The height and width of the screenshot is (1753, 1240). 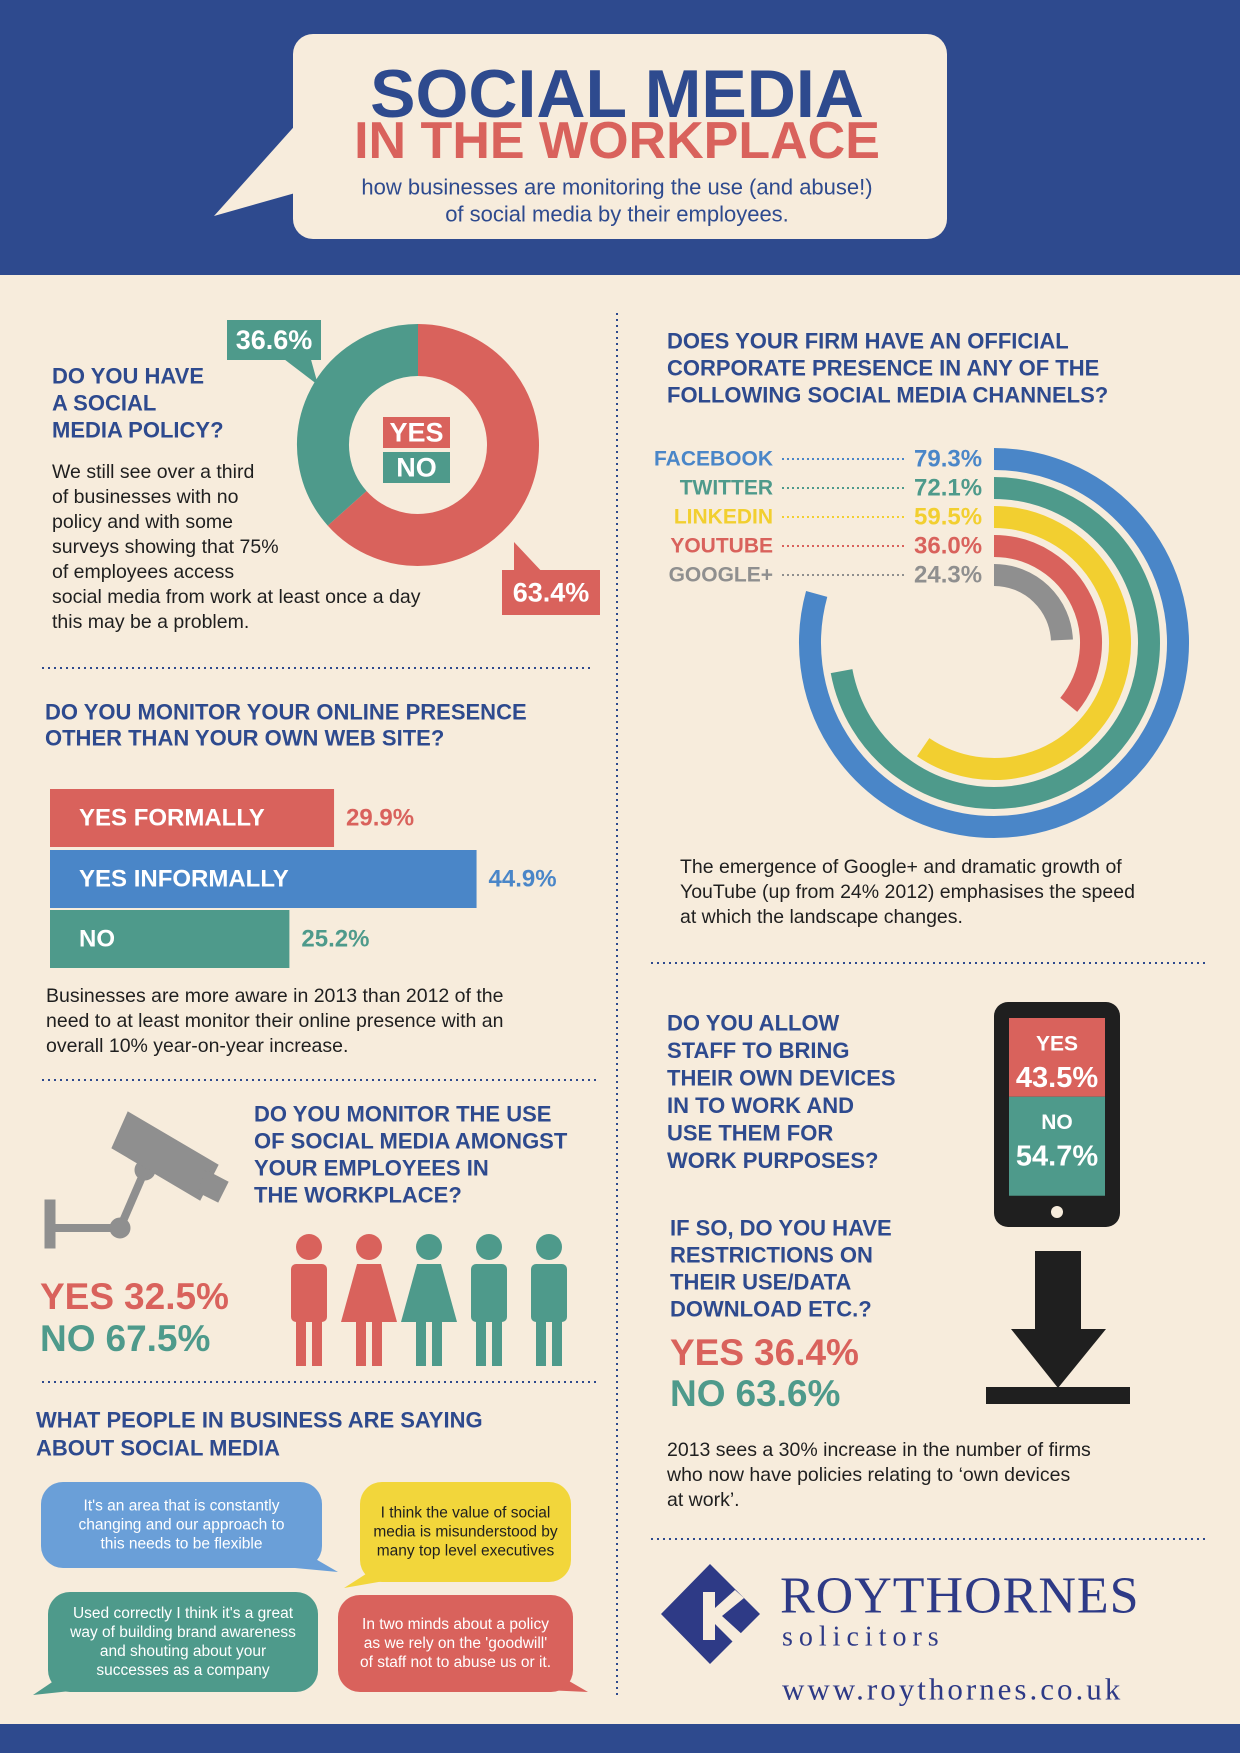 I want to click on section-title: A SOCIAL, so click(x=104, y=403).